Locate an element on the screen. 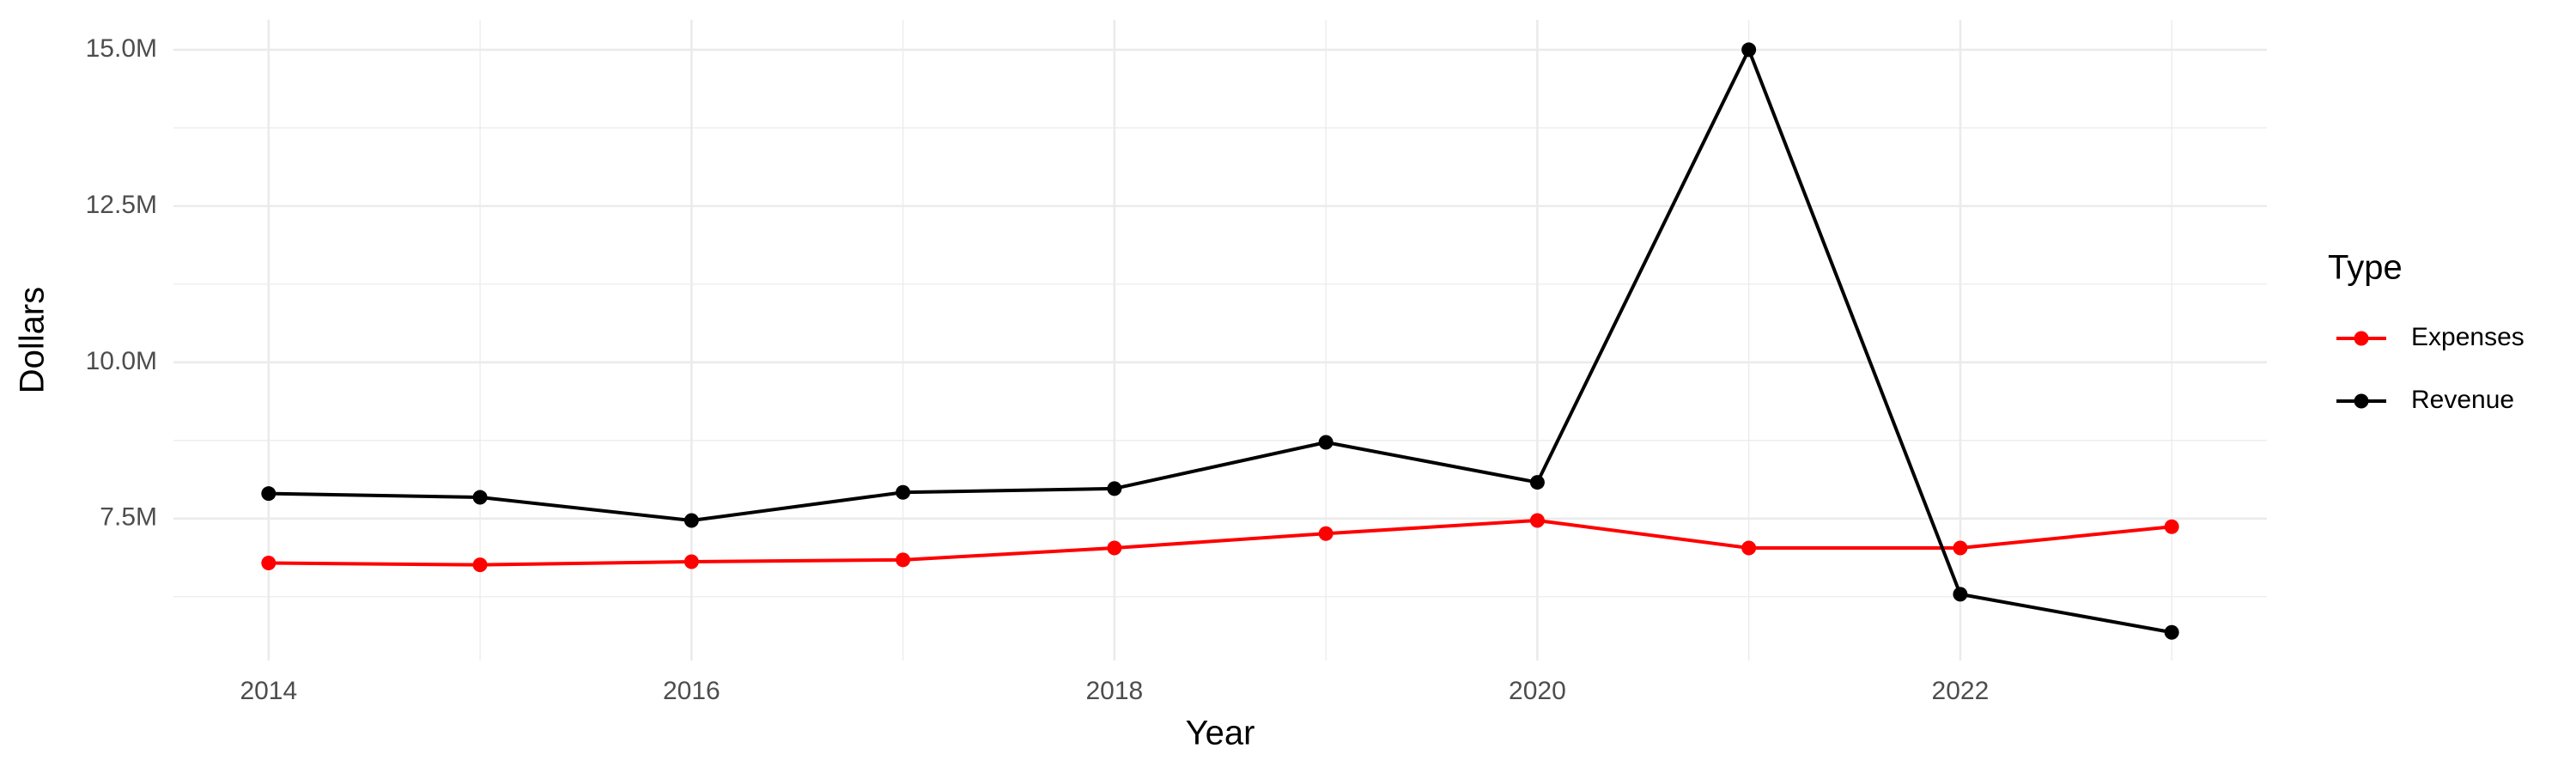  x-tick-label: 2022 is located at coordinates (1961, 691).